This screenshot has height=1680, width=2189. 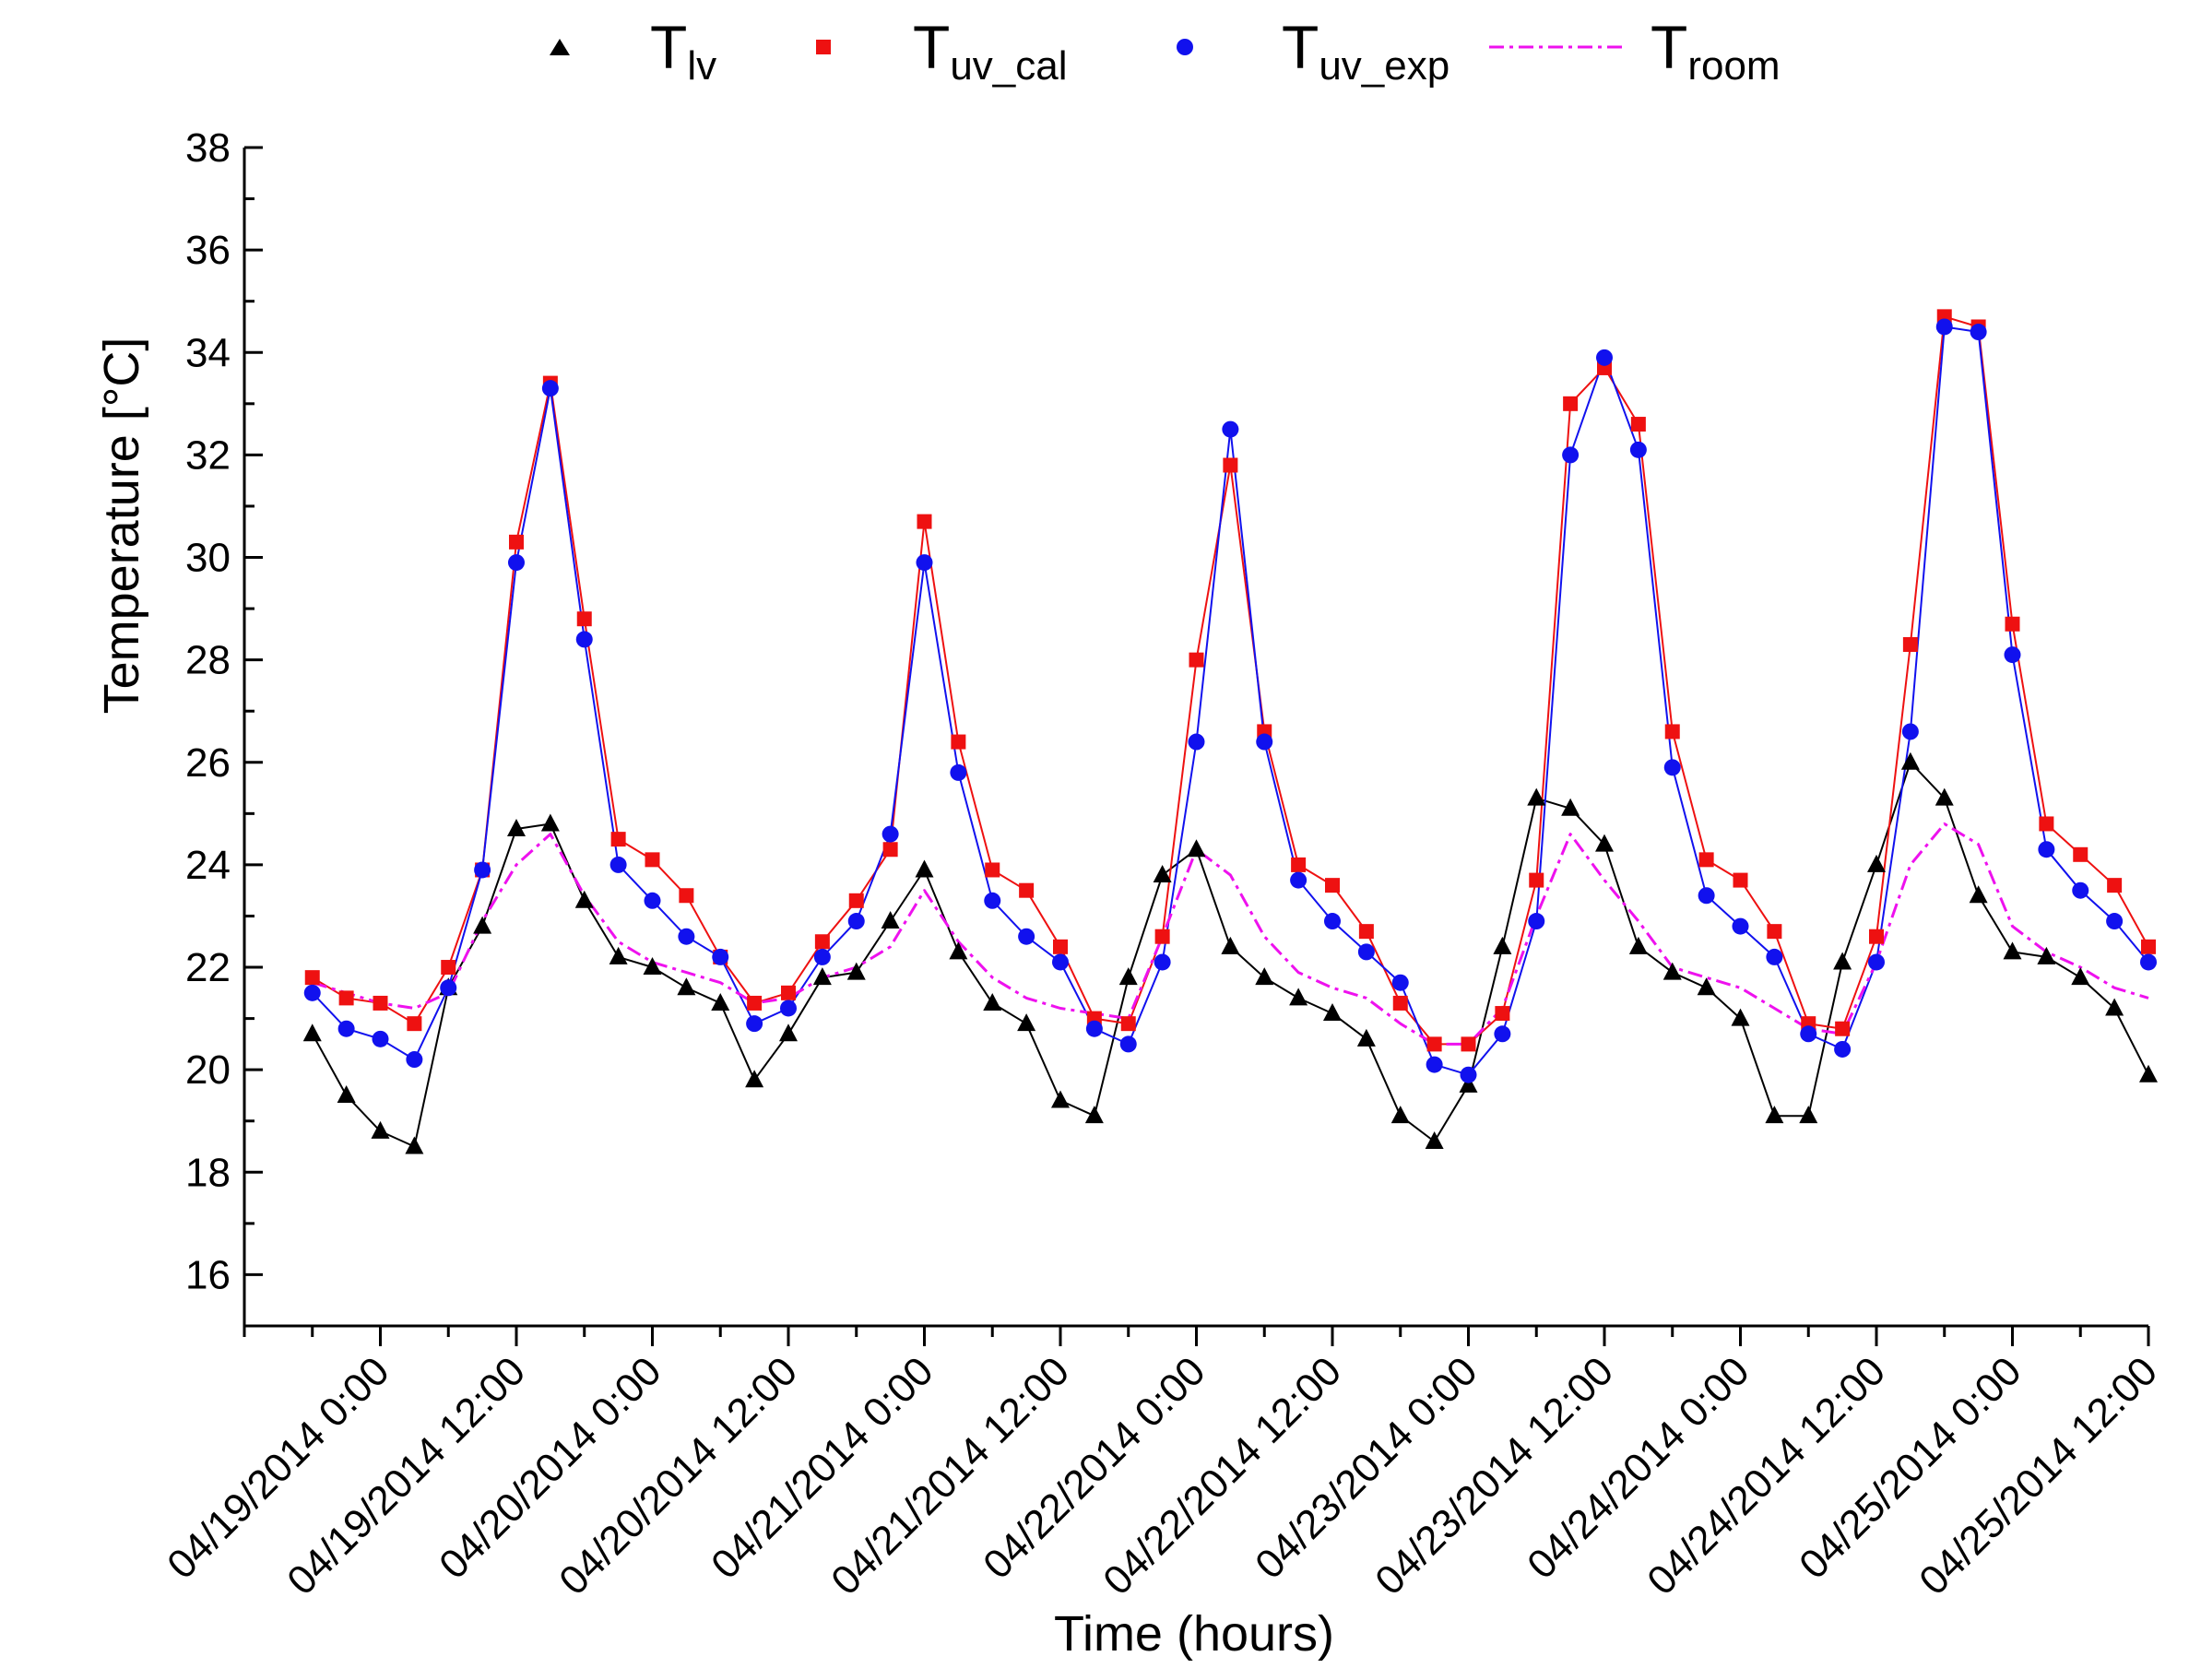 What do you see at coordinates (208, 1172) in the screenshot?
I see `y-tick-label: 18` at bounding box center [208, 1172].